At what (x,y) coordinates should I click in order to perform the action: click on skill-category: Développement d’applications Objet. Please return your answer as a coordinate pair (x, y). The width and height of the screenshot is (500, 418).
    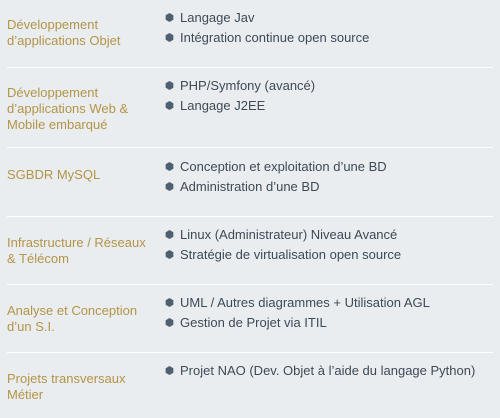
    Looking at the image, I should click on (64, 32).